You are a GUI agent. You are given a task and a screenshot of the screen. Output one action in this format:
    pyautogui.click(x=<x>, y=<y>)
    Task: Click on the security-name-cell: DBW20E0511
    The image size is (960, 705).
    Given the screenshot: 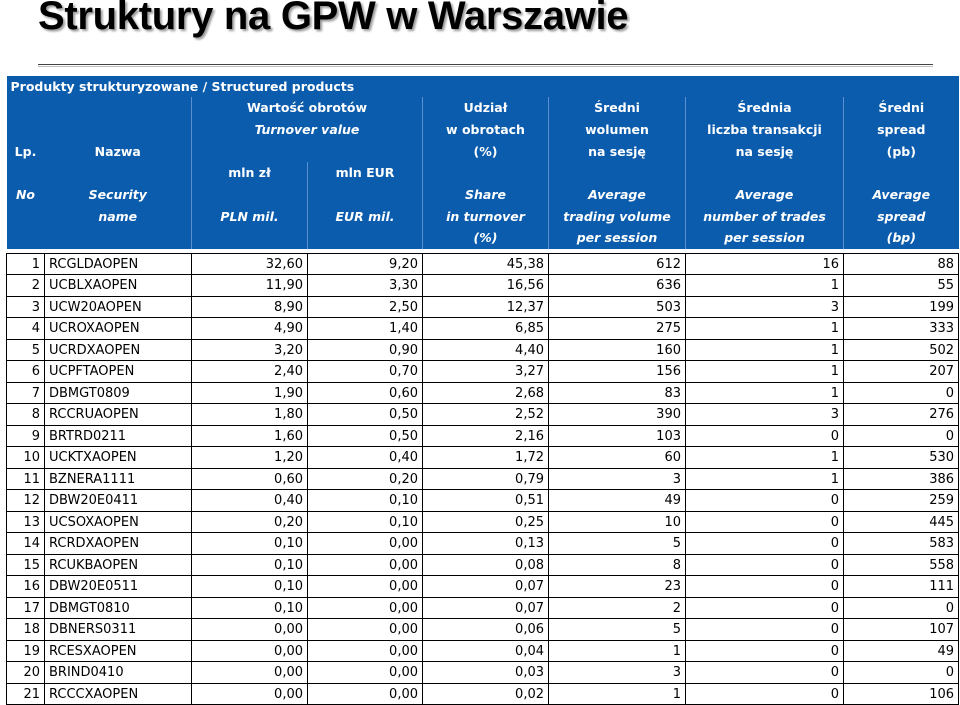 What is the action you would take?
    pyautogui.click(x=118, y=586)
    